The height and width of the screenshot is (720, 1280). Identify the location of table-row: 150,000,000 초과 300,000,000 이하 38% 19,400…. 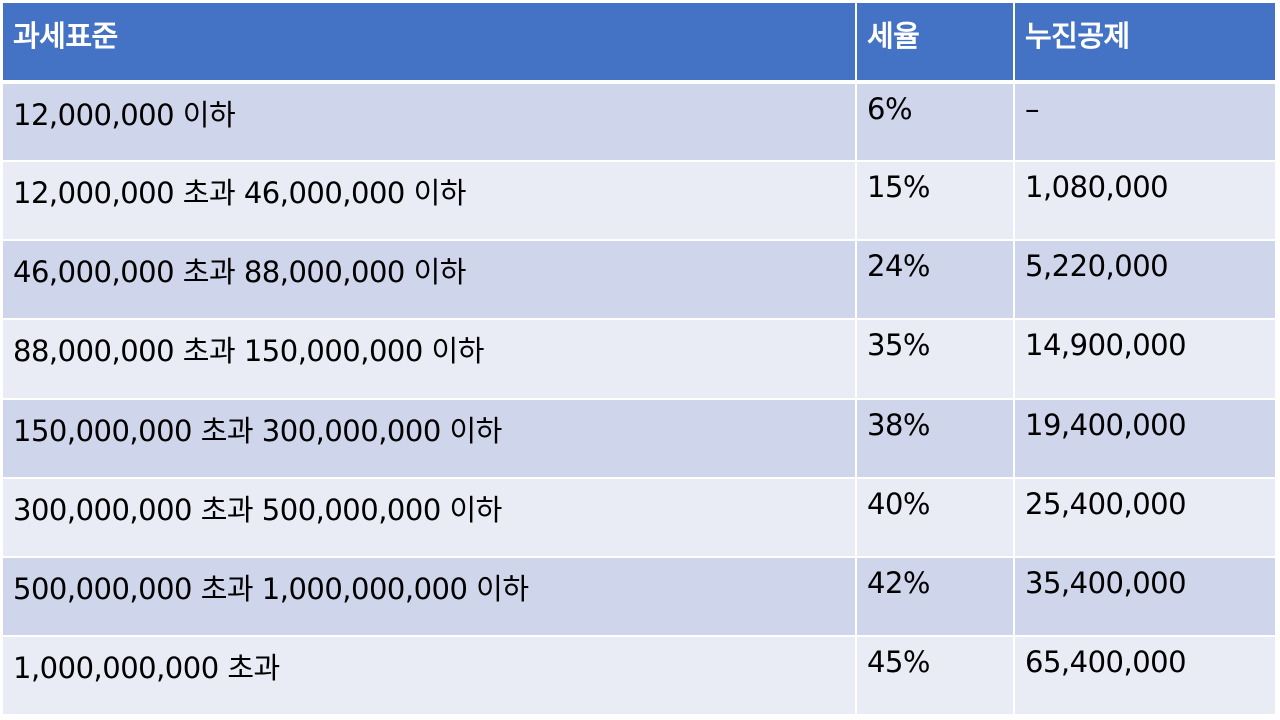
(639, 438).